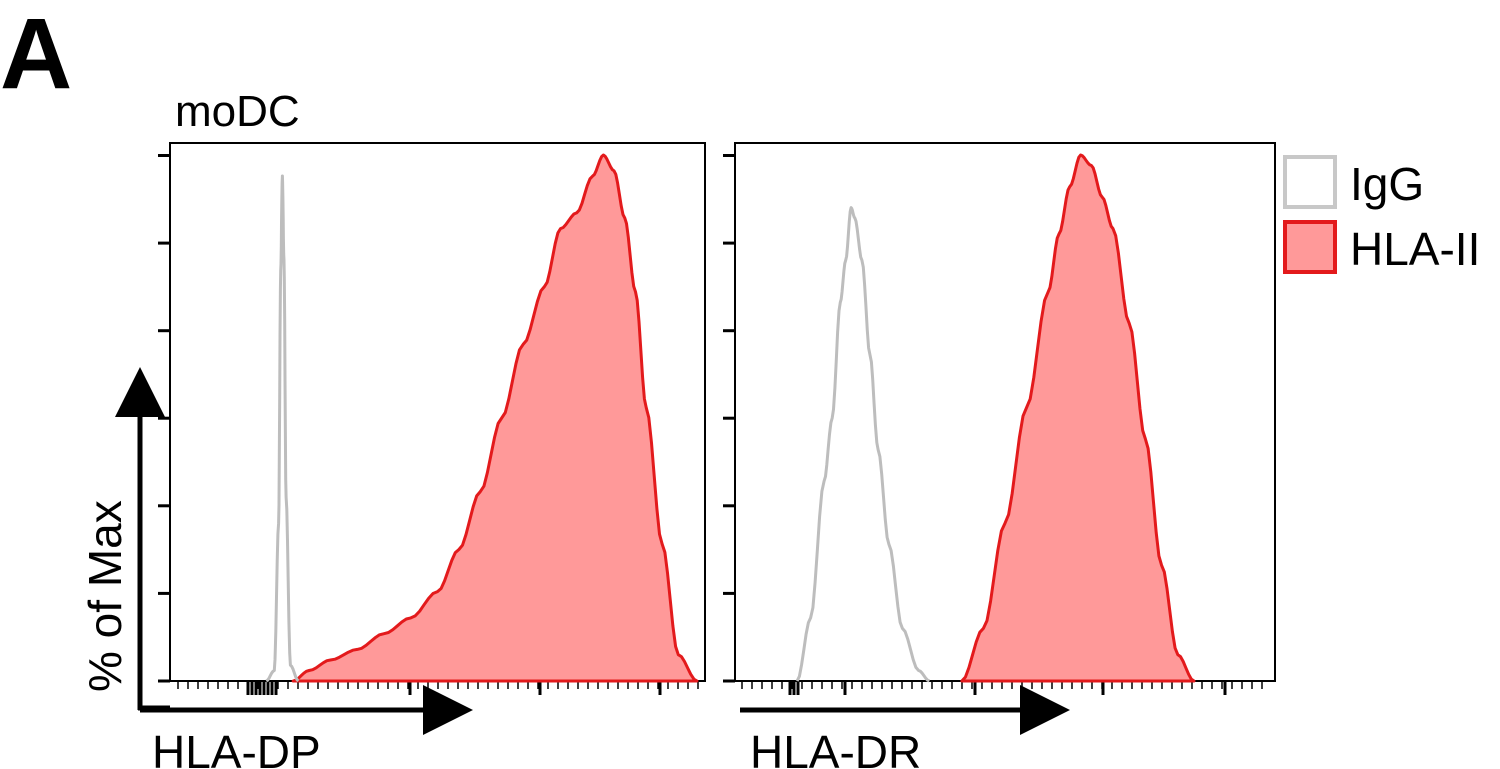  Describe the element at coordinates (1078, 418) in the screenshot. I see `hla-ii-histogram` at that location.